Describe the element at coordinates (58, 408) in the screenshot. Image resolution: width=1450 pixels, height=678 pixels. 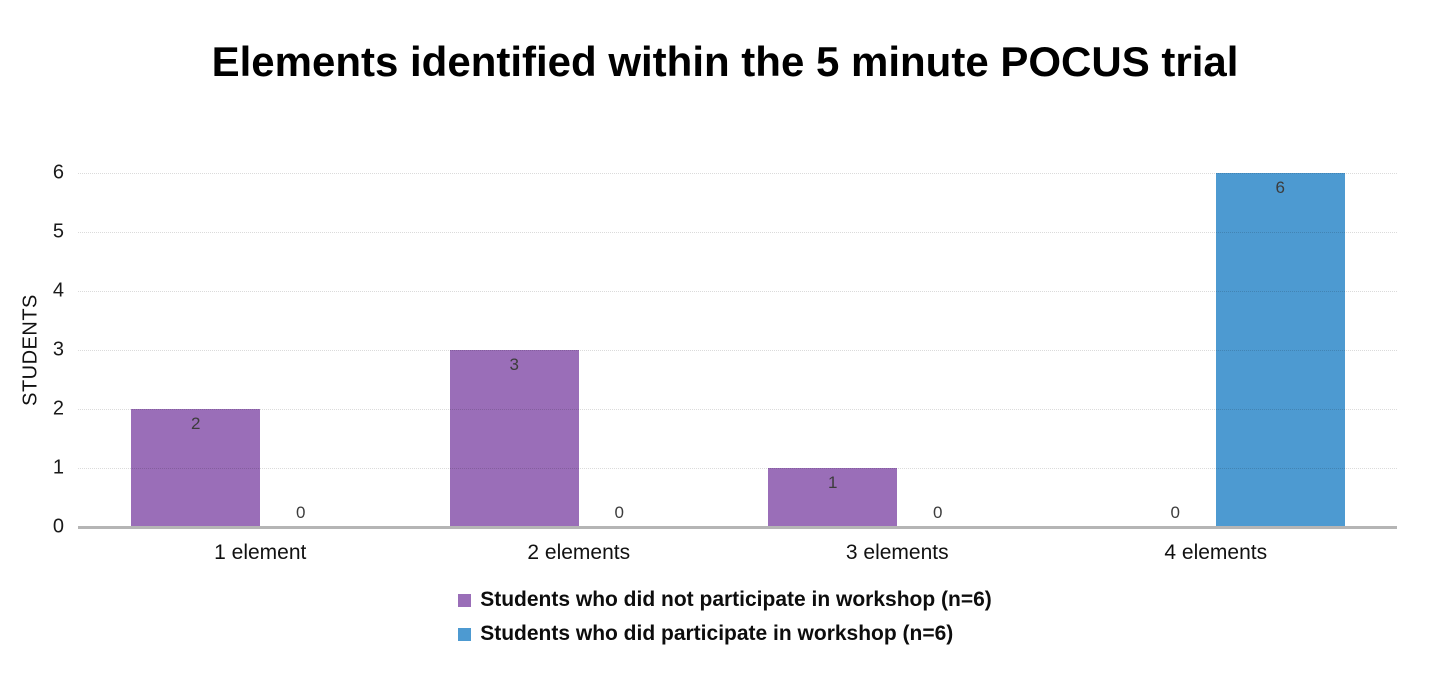
I see `y-tick-label: 2` at that location.